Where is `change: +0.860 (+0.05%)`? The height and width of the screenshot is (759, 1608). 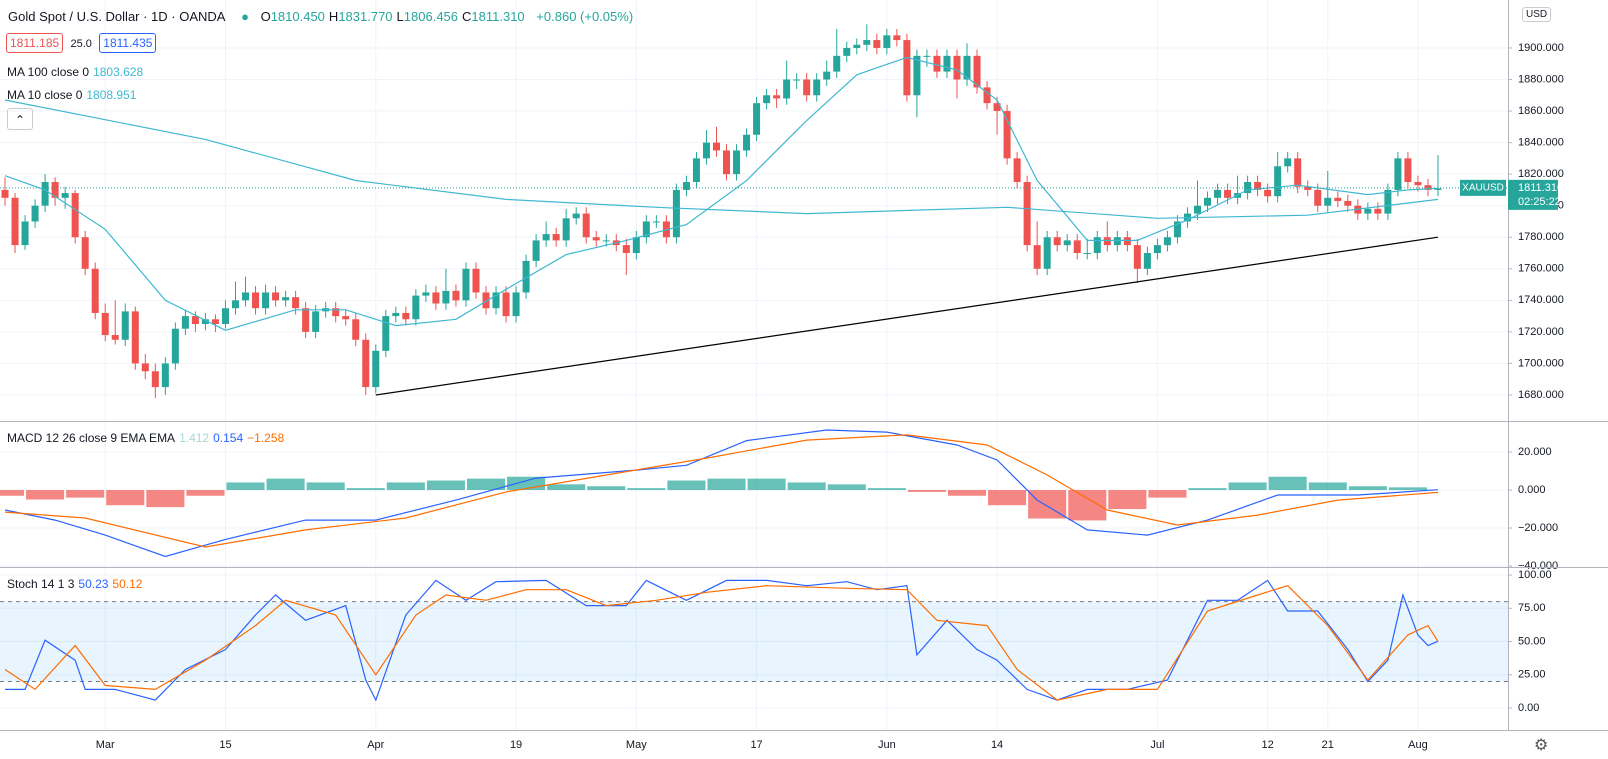
change: +0.860 (+0.05%) is located at coordinates (585, 16).